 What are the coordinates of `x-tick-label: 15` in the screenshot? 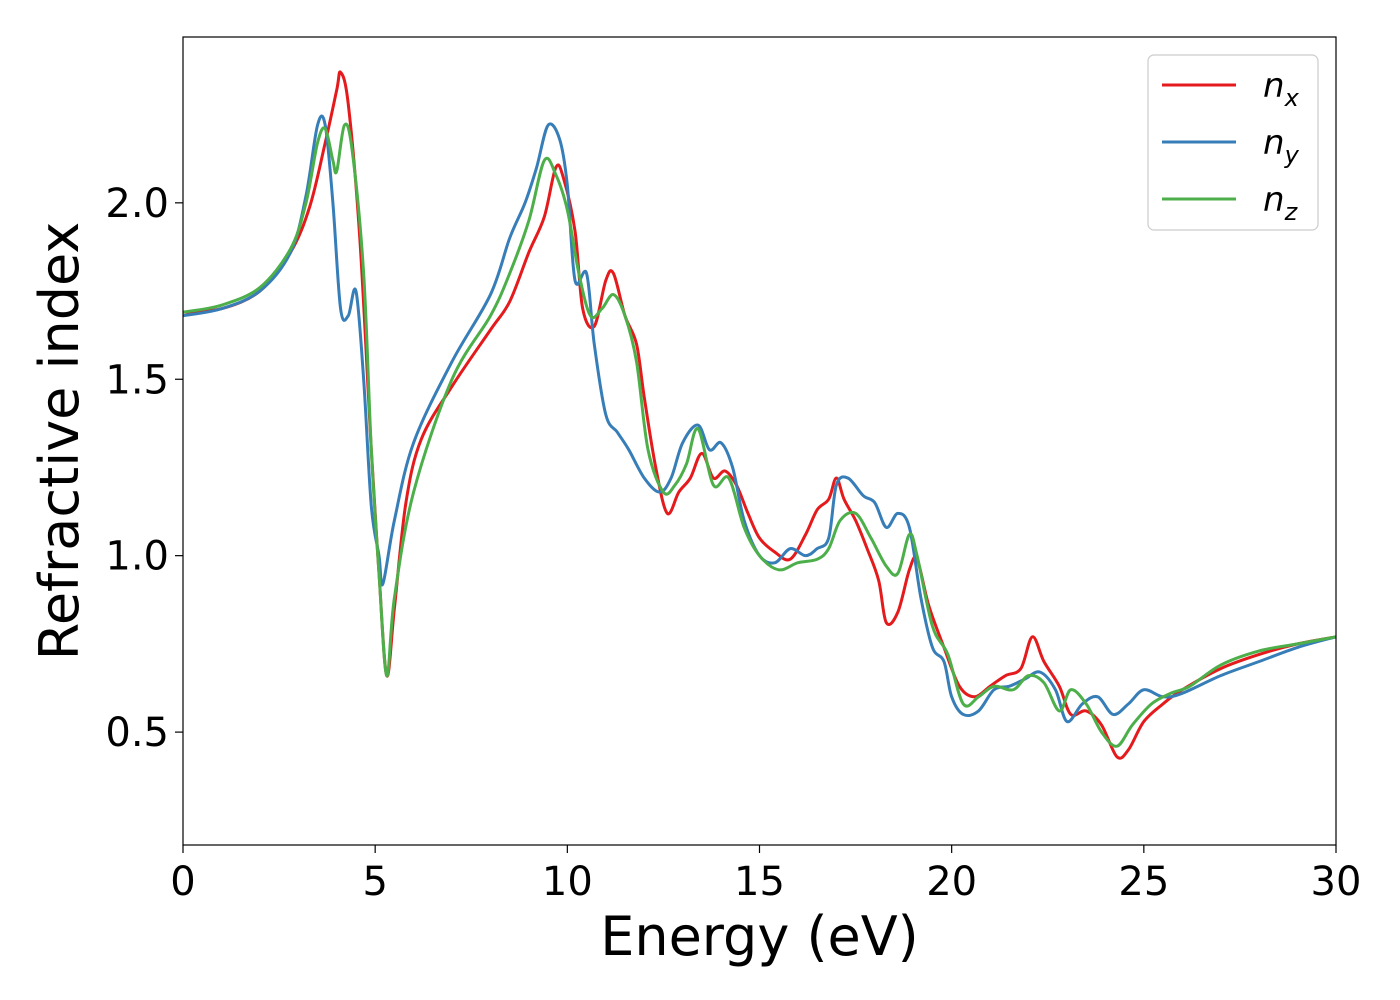 It's located at (759, 882).